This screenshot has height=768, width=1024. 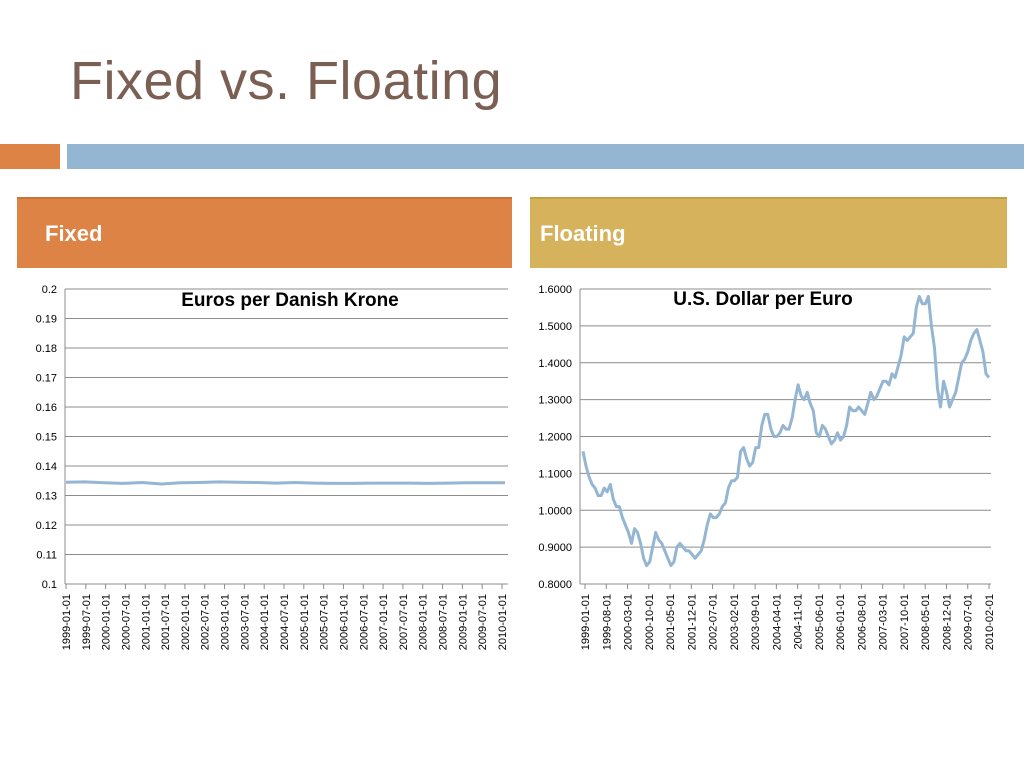 What do you see at coordinates (607, 622) in the screenshot?
I see `x-tick-label: 1999-08-01` at bounding box center [607, 622].